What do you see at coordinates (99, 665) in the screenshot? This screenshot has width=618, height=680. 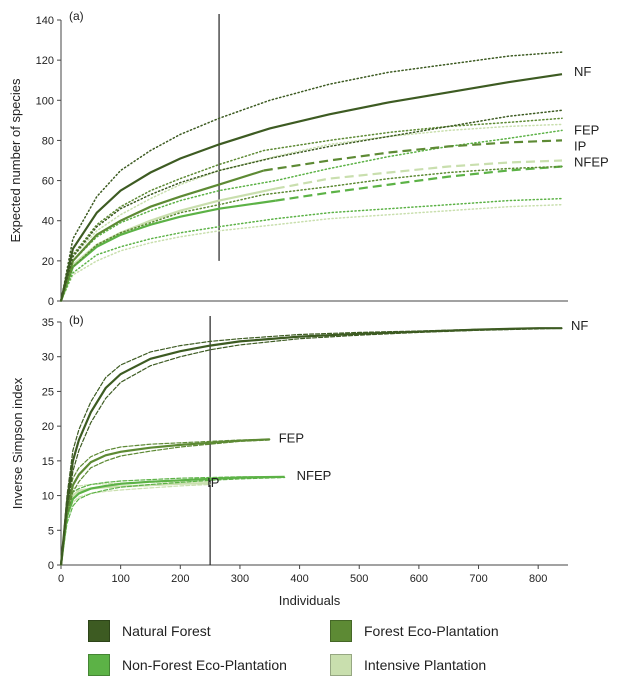 I see `legend-swatch-non-forest-eco-plantation` at bounding box center [99, 665].